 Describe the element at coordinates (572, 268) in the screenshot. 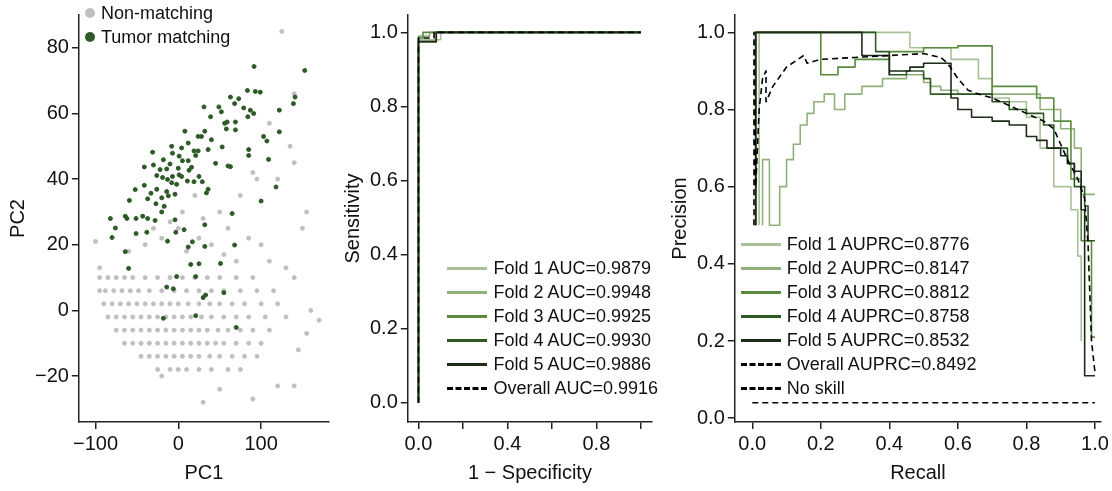

I see `legend-label: Fold 1 AUC=0.9879` at that location.